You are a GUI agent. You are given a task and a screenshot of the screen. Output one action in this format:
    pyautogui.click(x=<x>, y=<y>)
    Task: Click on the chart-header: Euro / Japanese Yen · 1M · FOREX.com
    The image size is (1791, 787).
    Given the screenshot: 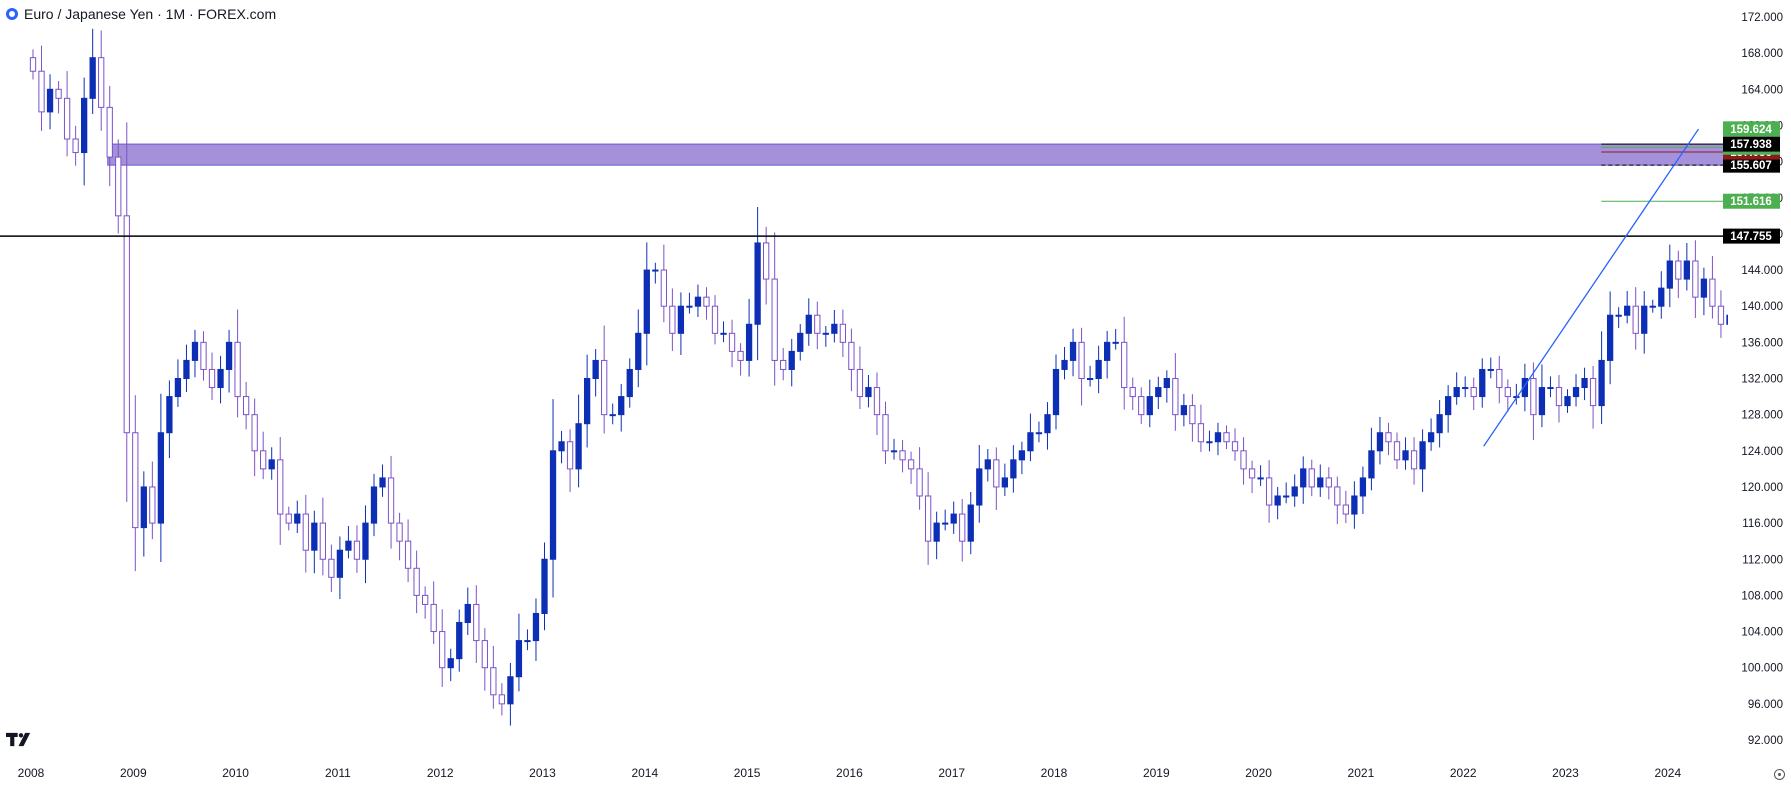 What is the action you would take?
    pyautogui.click(x=143, y=14)
    